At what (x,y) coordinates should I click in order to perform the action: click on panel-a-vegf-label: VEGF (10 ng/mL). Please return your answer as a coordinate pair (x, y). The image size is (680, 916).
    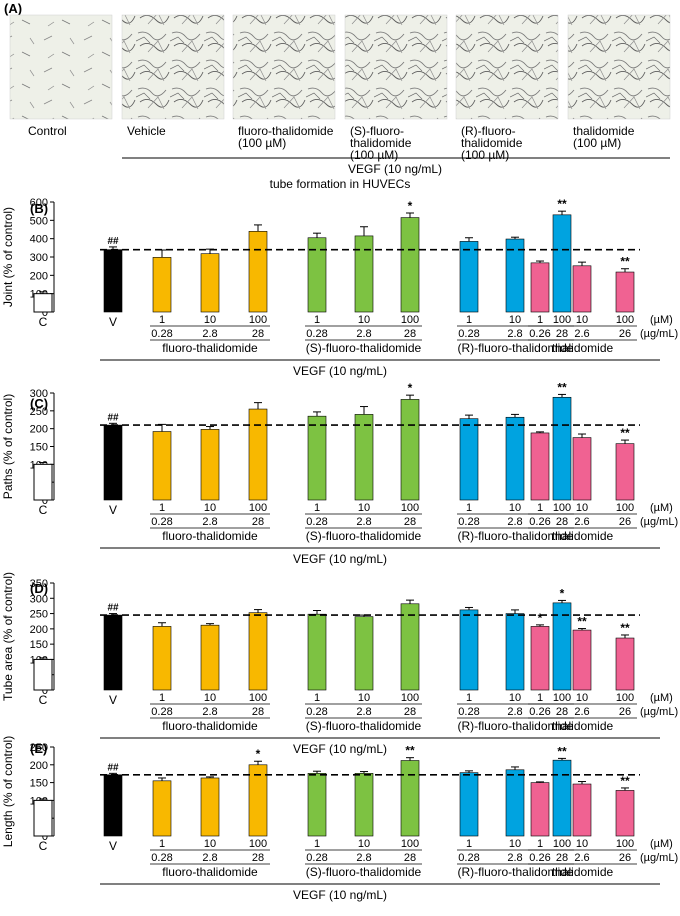
    Looking at the image, I should click on (395, 169).